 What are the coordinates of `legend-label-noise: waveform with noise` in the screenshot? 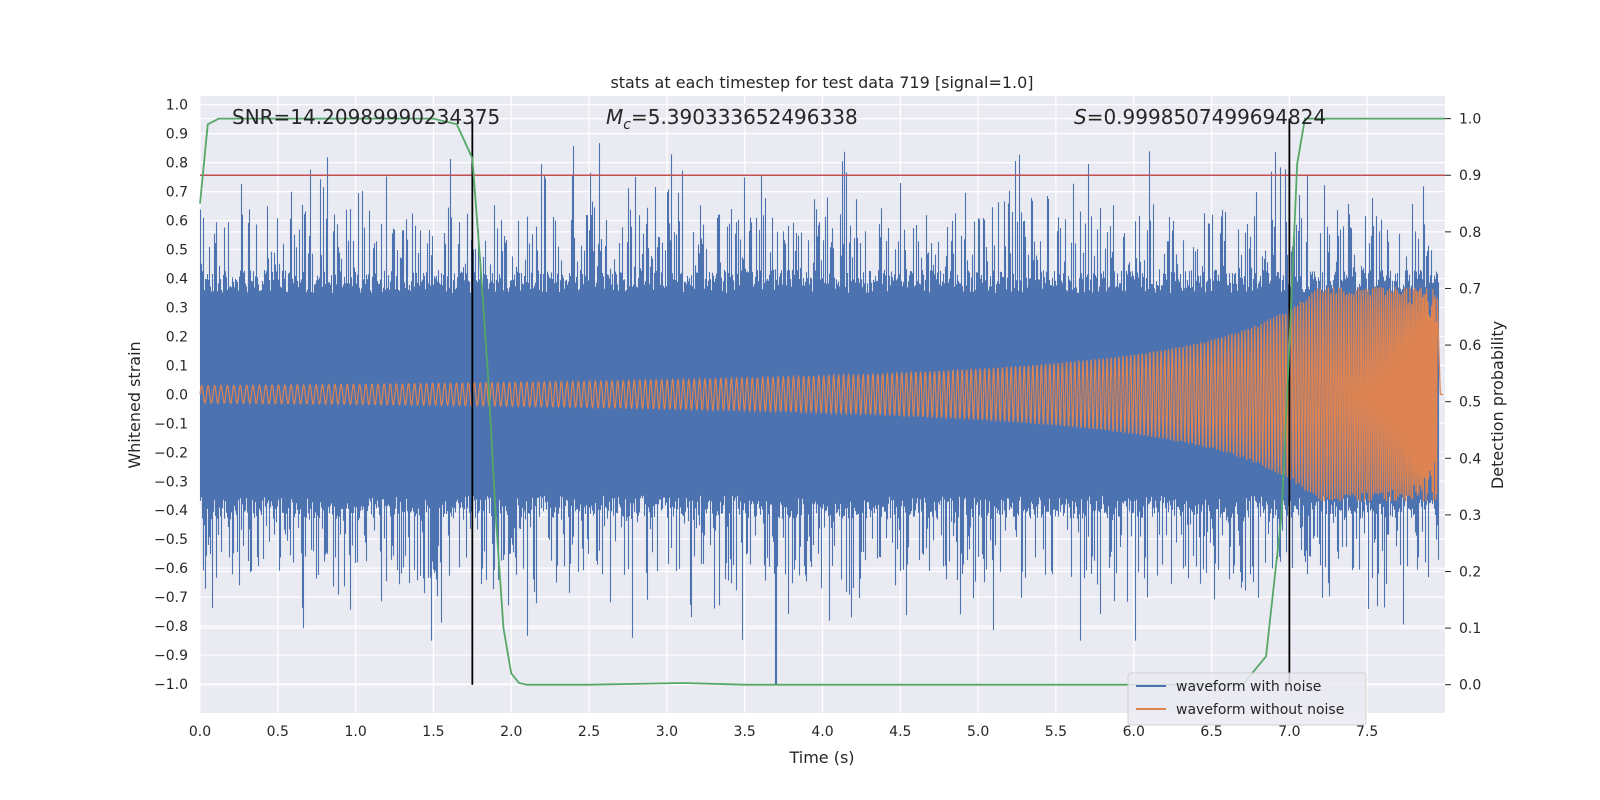 It's located at (1248, 687).